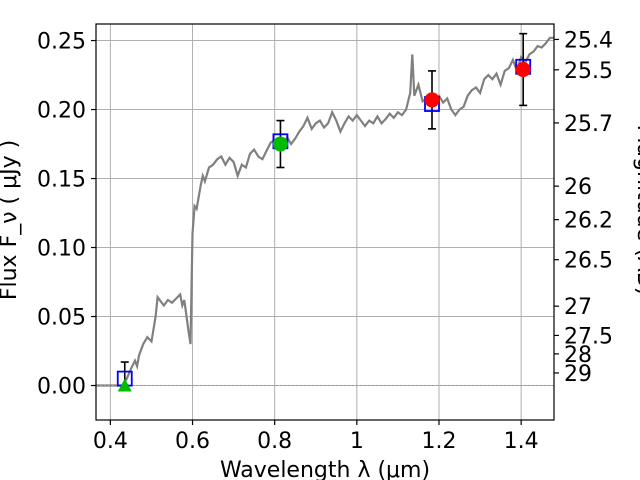 The height and width of the screenshot is (480, 640). Describe the element at coordinates (588, 40) in the screenshot. I see `y2-tick-label: 25.4` at that location.